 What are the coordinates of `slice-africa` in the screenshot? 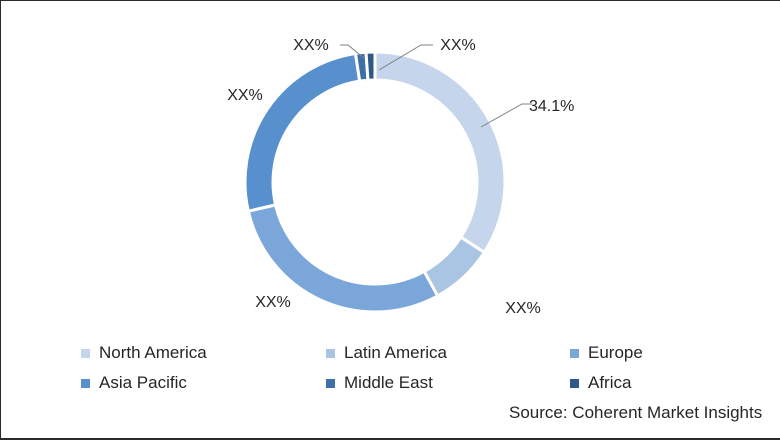 It's located at (370, 66).